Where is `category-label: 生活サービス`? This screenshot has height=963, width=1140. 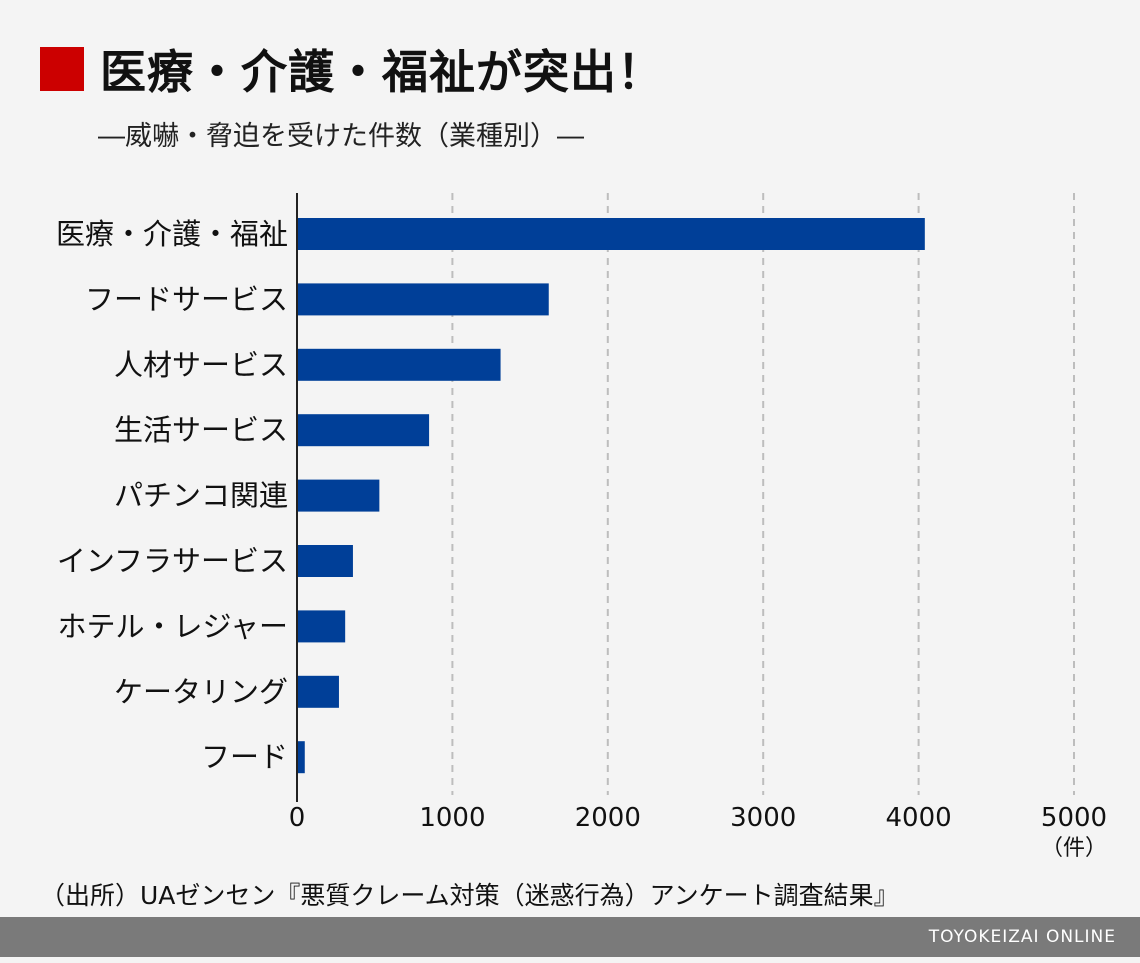 category-label: 生活サービス is located at coordinates (201, 430).